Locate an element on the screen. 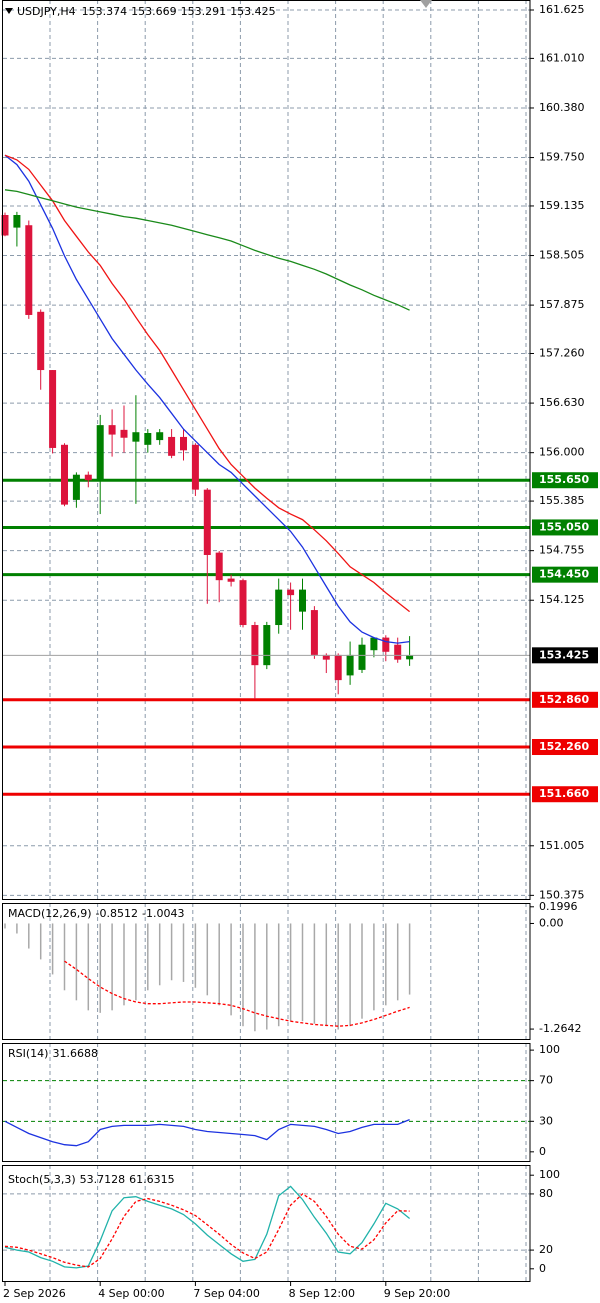 Image resolution: width=600 pixels, height=1303 pixels. stoch-main-line is located at coordinates (207, 1227).